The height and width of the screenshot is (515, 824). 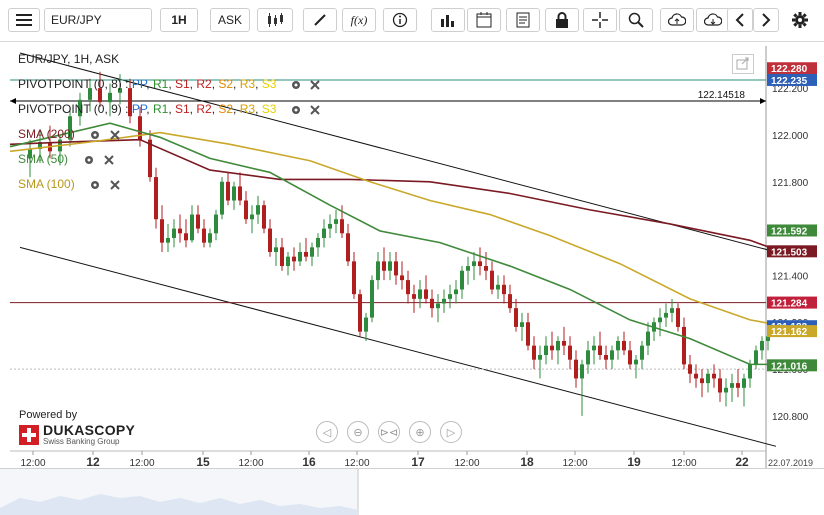 I want to click on pivot-2-settings-icon, so click(x=296, y=110).